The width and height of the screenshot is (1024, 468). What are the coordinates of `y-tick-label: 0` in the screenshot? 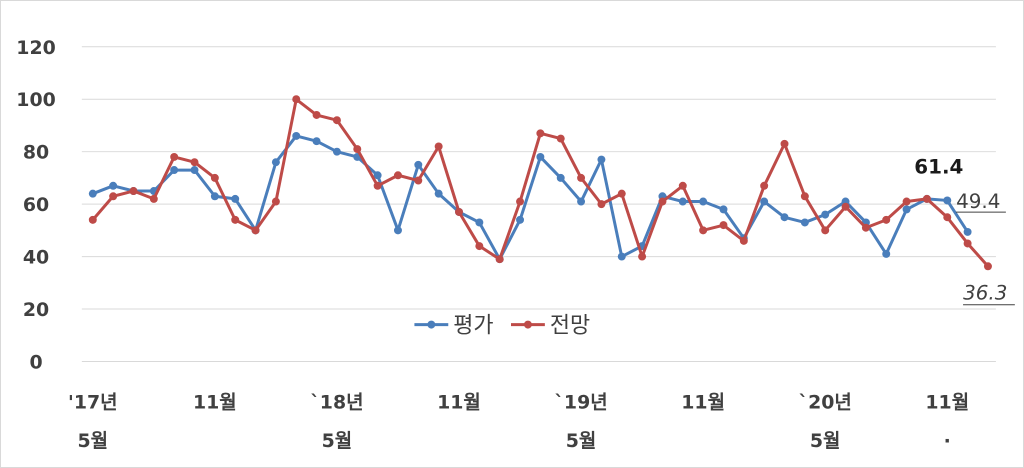 It's located at (35, 362).